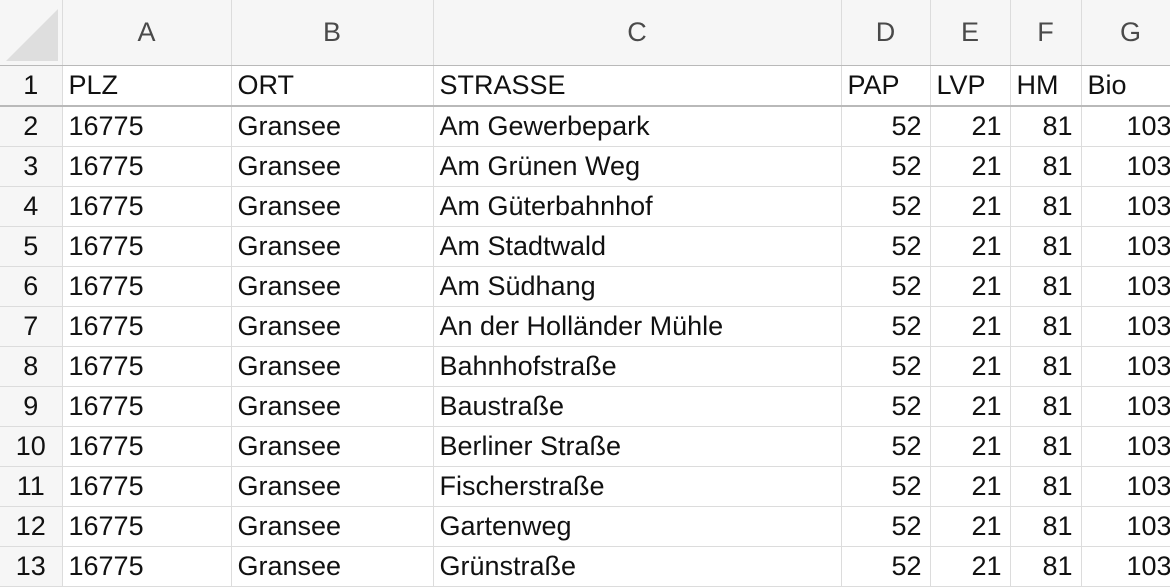 The height and width of the screenshot is (588, 1170). What do you see at coordinates (637, 166) in the screenshot?
I see `cell-c: Am Grünen Weg` at bounding box center [637, 166].